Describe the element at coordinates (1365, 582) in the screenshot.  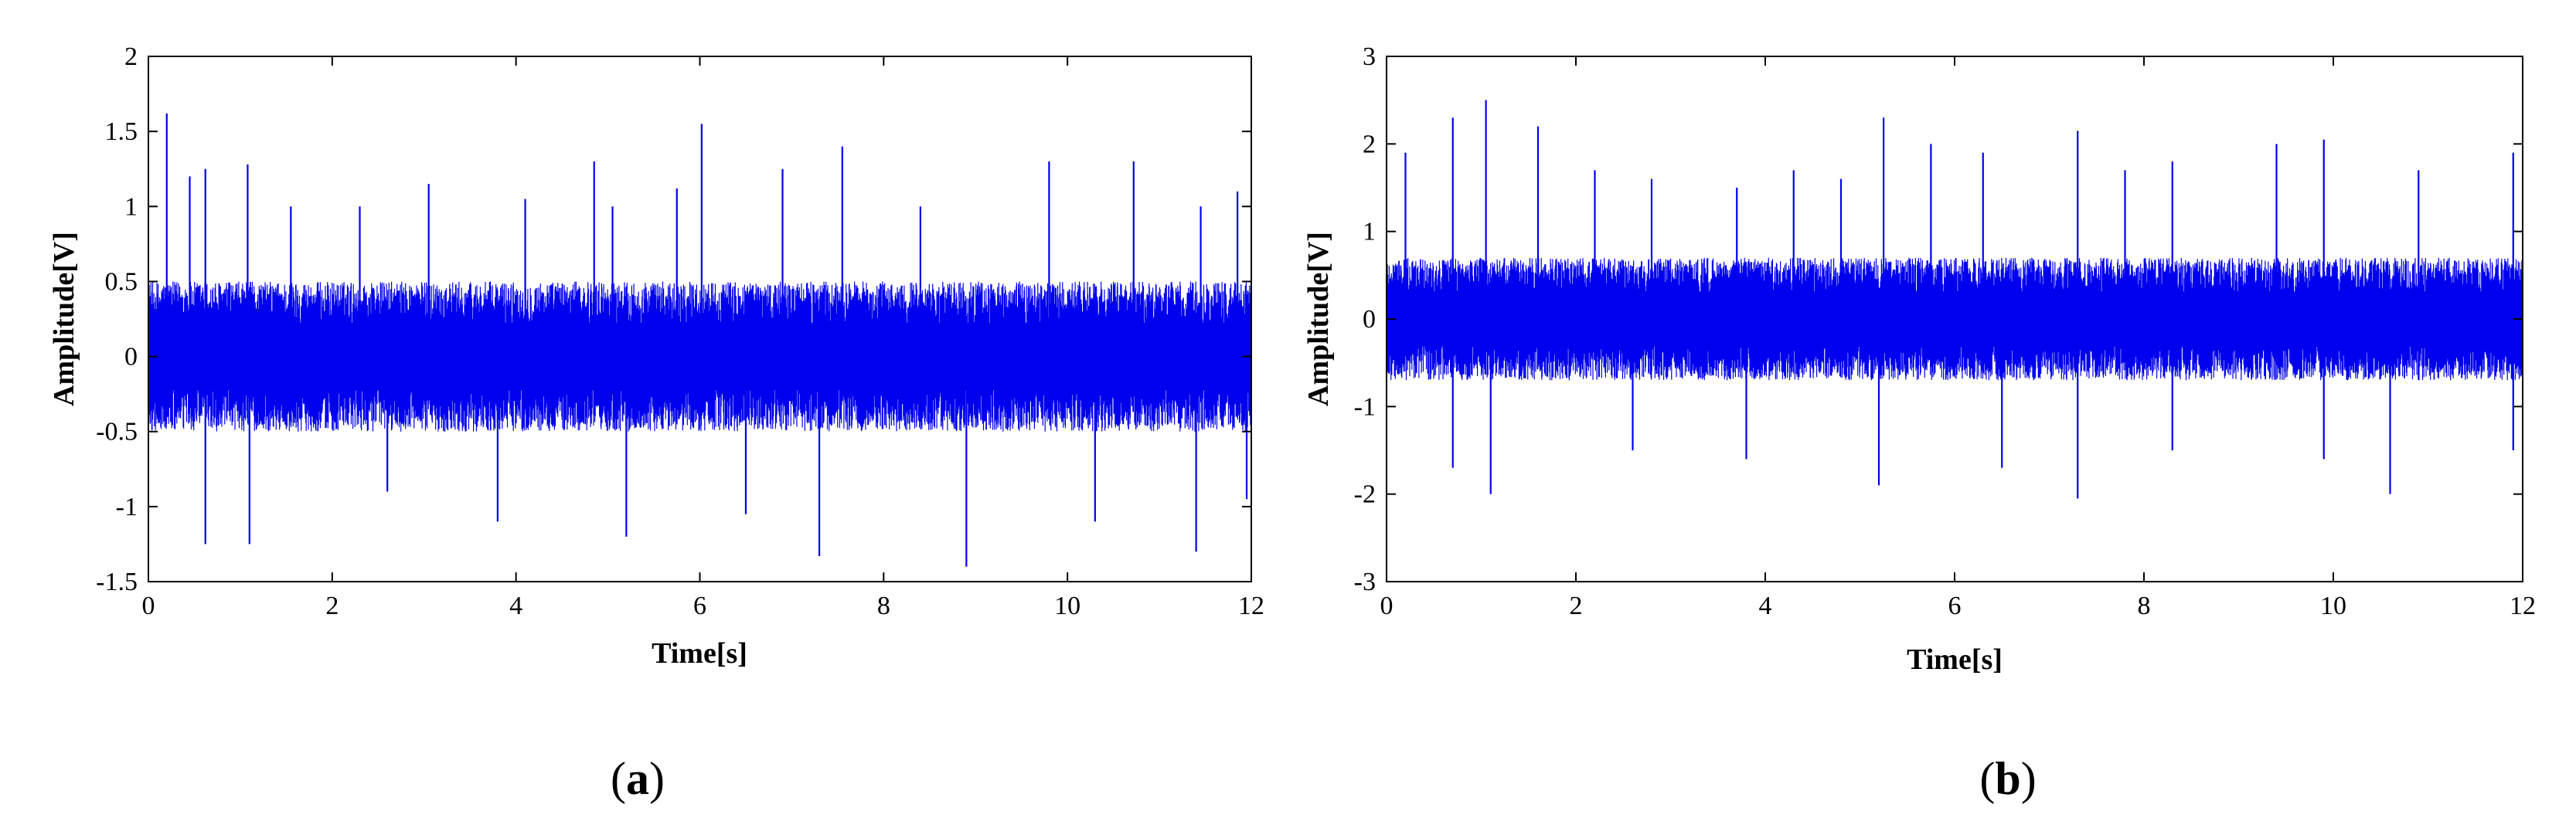
I see `y-tick-label-b-0: -3` at that location.